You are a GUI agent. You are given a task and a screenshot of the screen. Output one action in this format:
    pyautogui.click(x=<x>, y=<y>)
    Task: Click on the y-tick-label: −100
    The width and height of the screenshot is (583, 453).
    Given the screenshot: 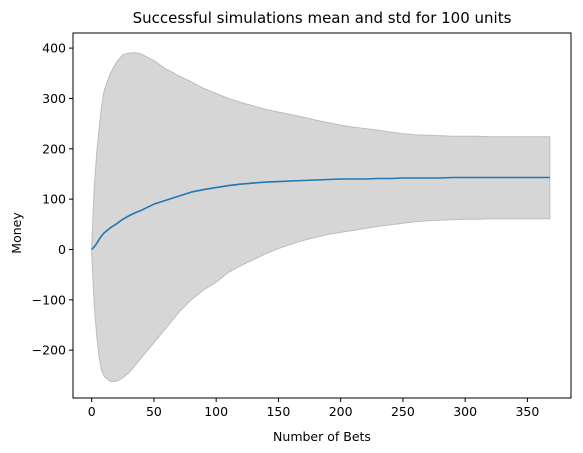 What is the action you would take?
    pyautogui.click(x=49, y=299)
    